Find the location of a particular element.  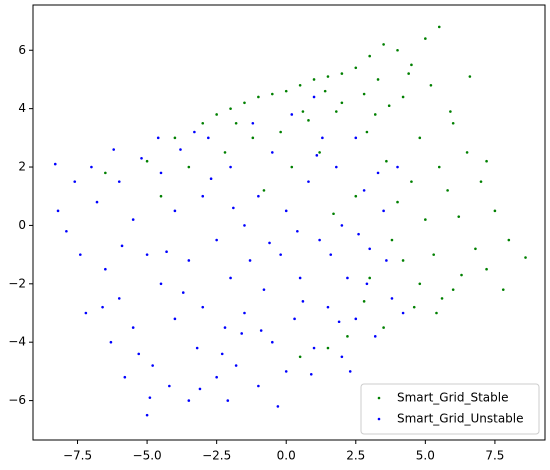

y-tick-label: 0 is located at coordinates (22, 225).